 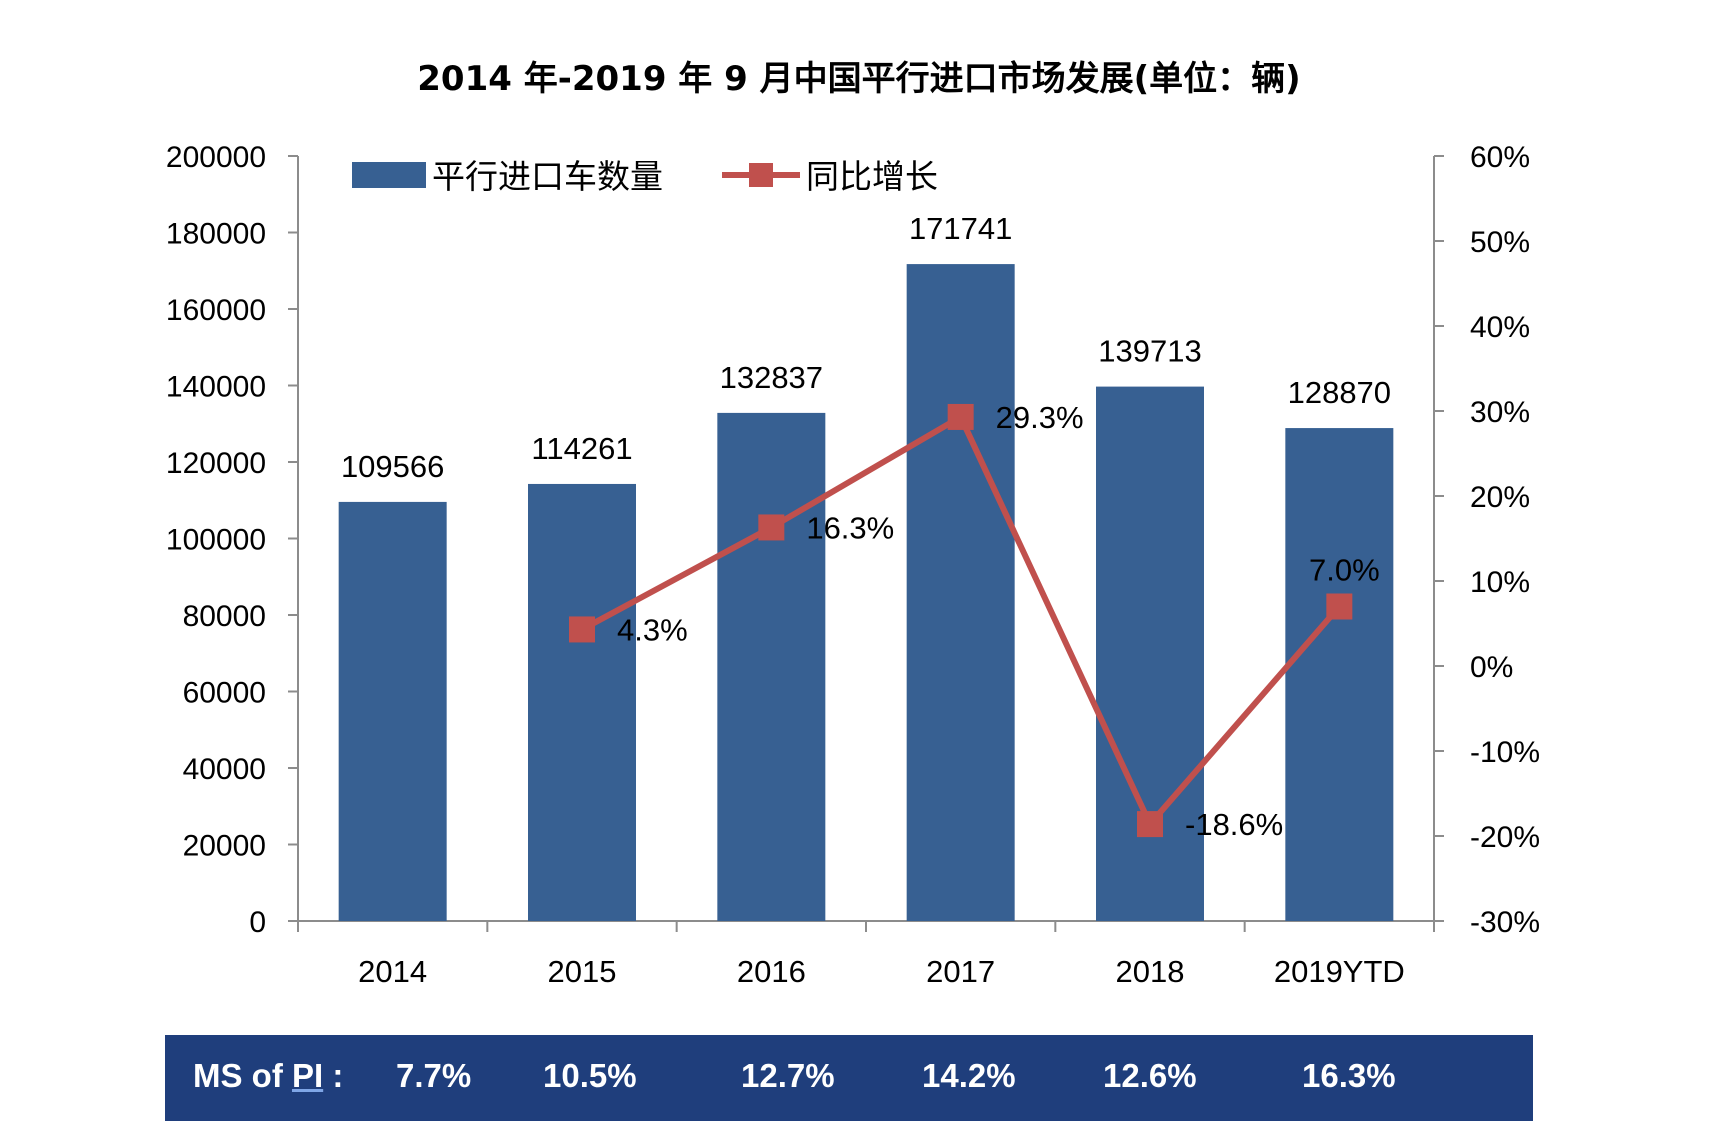 What do you see at coordinates (1344, 570) in the screenshot?
I see `growth-value-label: 7.0%` at bounding box center [1344, 570].